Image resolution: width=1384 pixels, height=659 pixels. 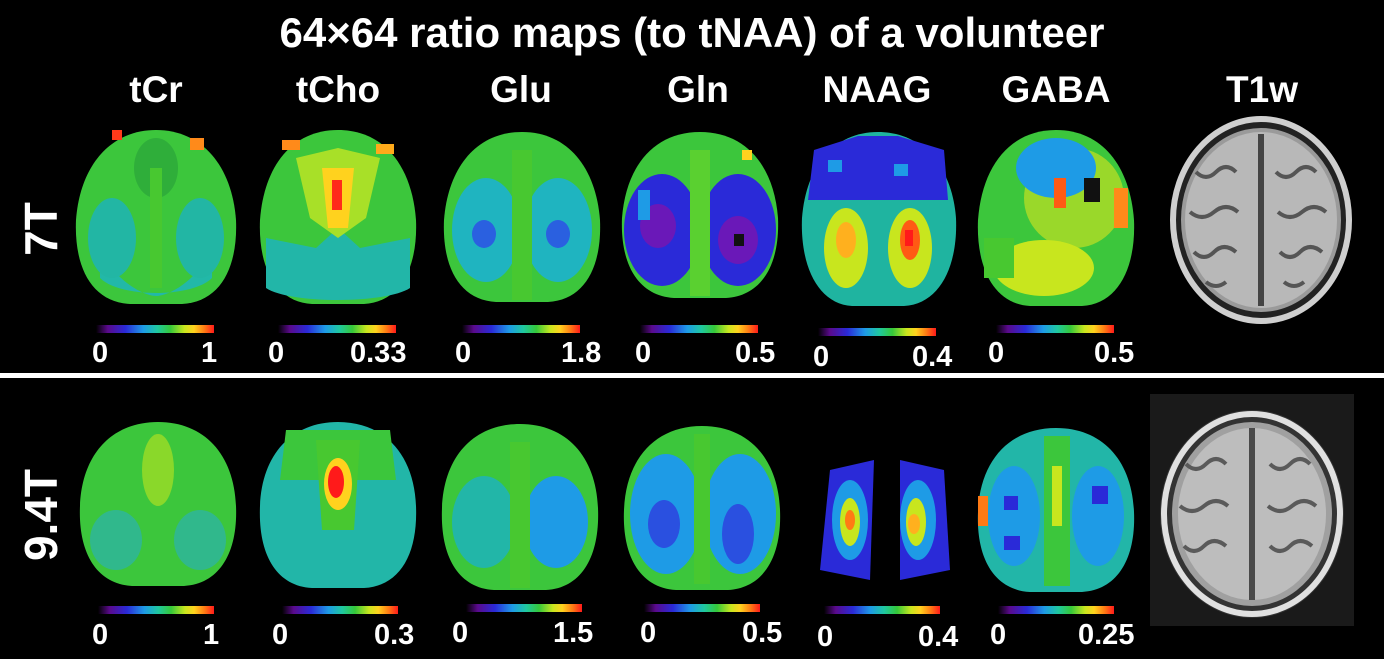 What do you see at coordinates (878, 219) in the screenshot?
I see `map-7t-naag` at bounding box center [878, 219].